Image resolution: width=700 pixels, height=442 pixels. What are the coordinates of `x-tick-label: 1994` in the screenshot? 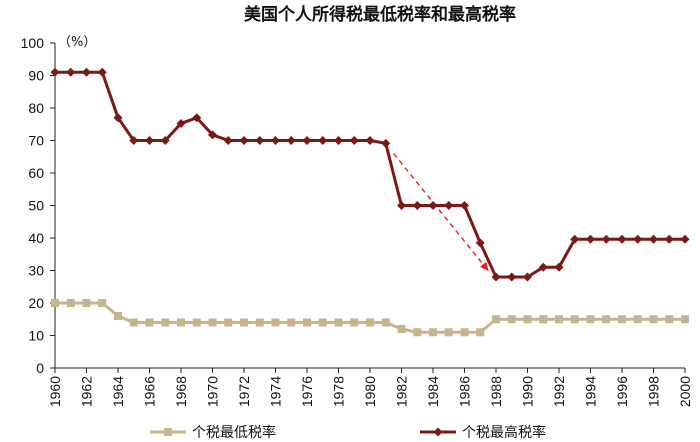 It's located at (591, 391).